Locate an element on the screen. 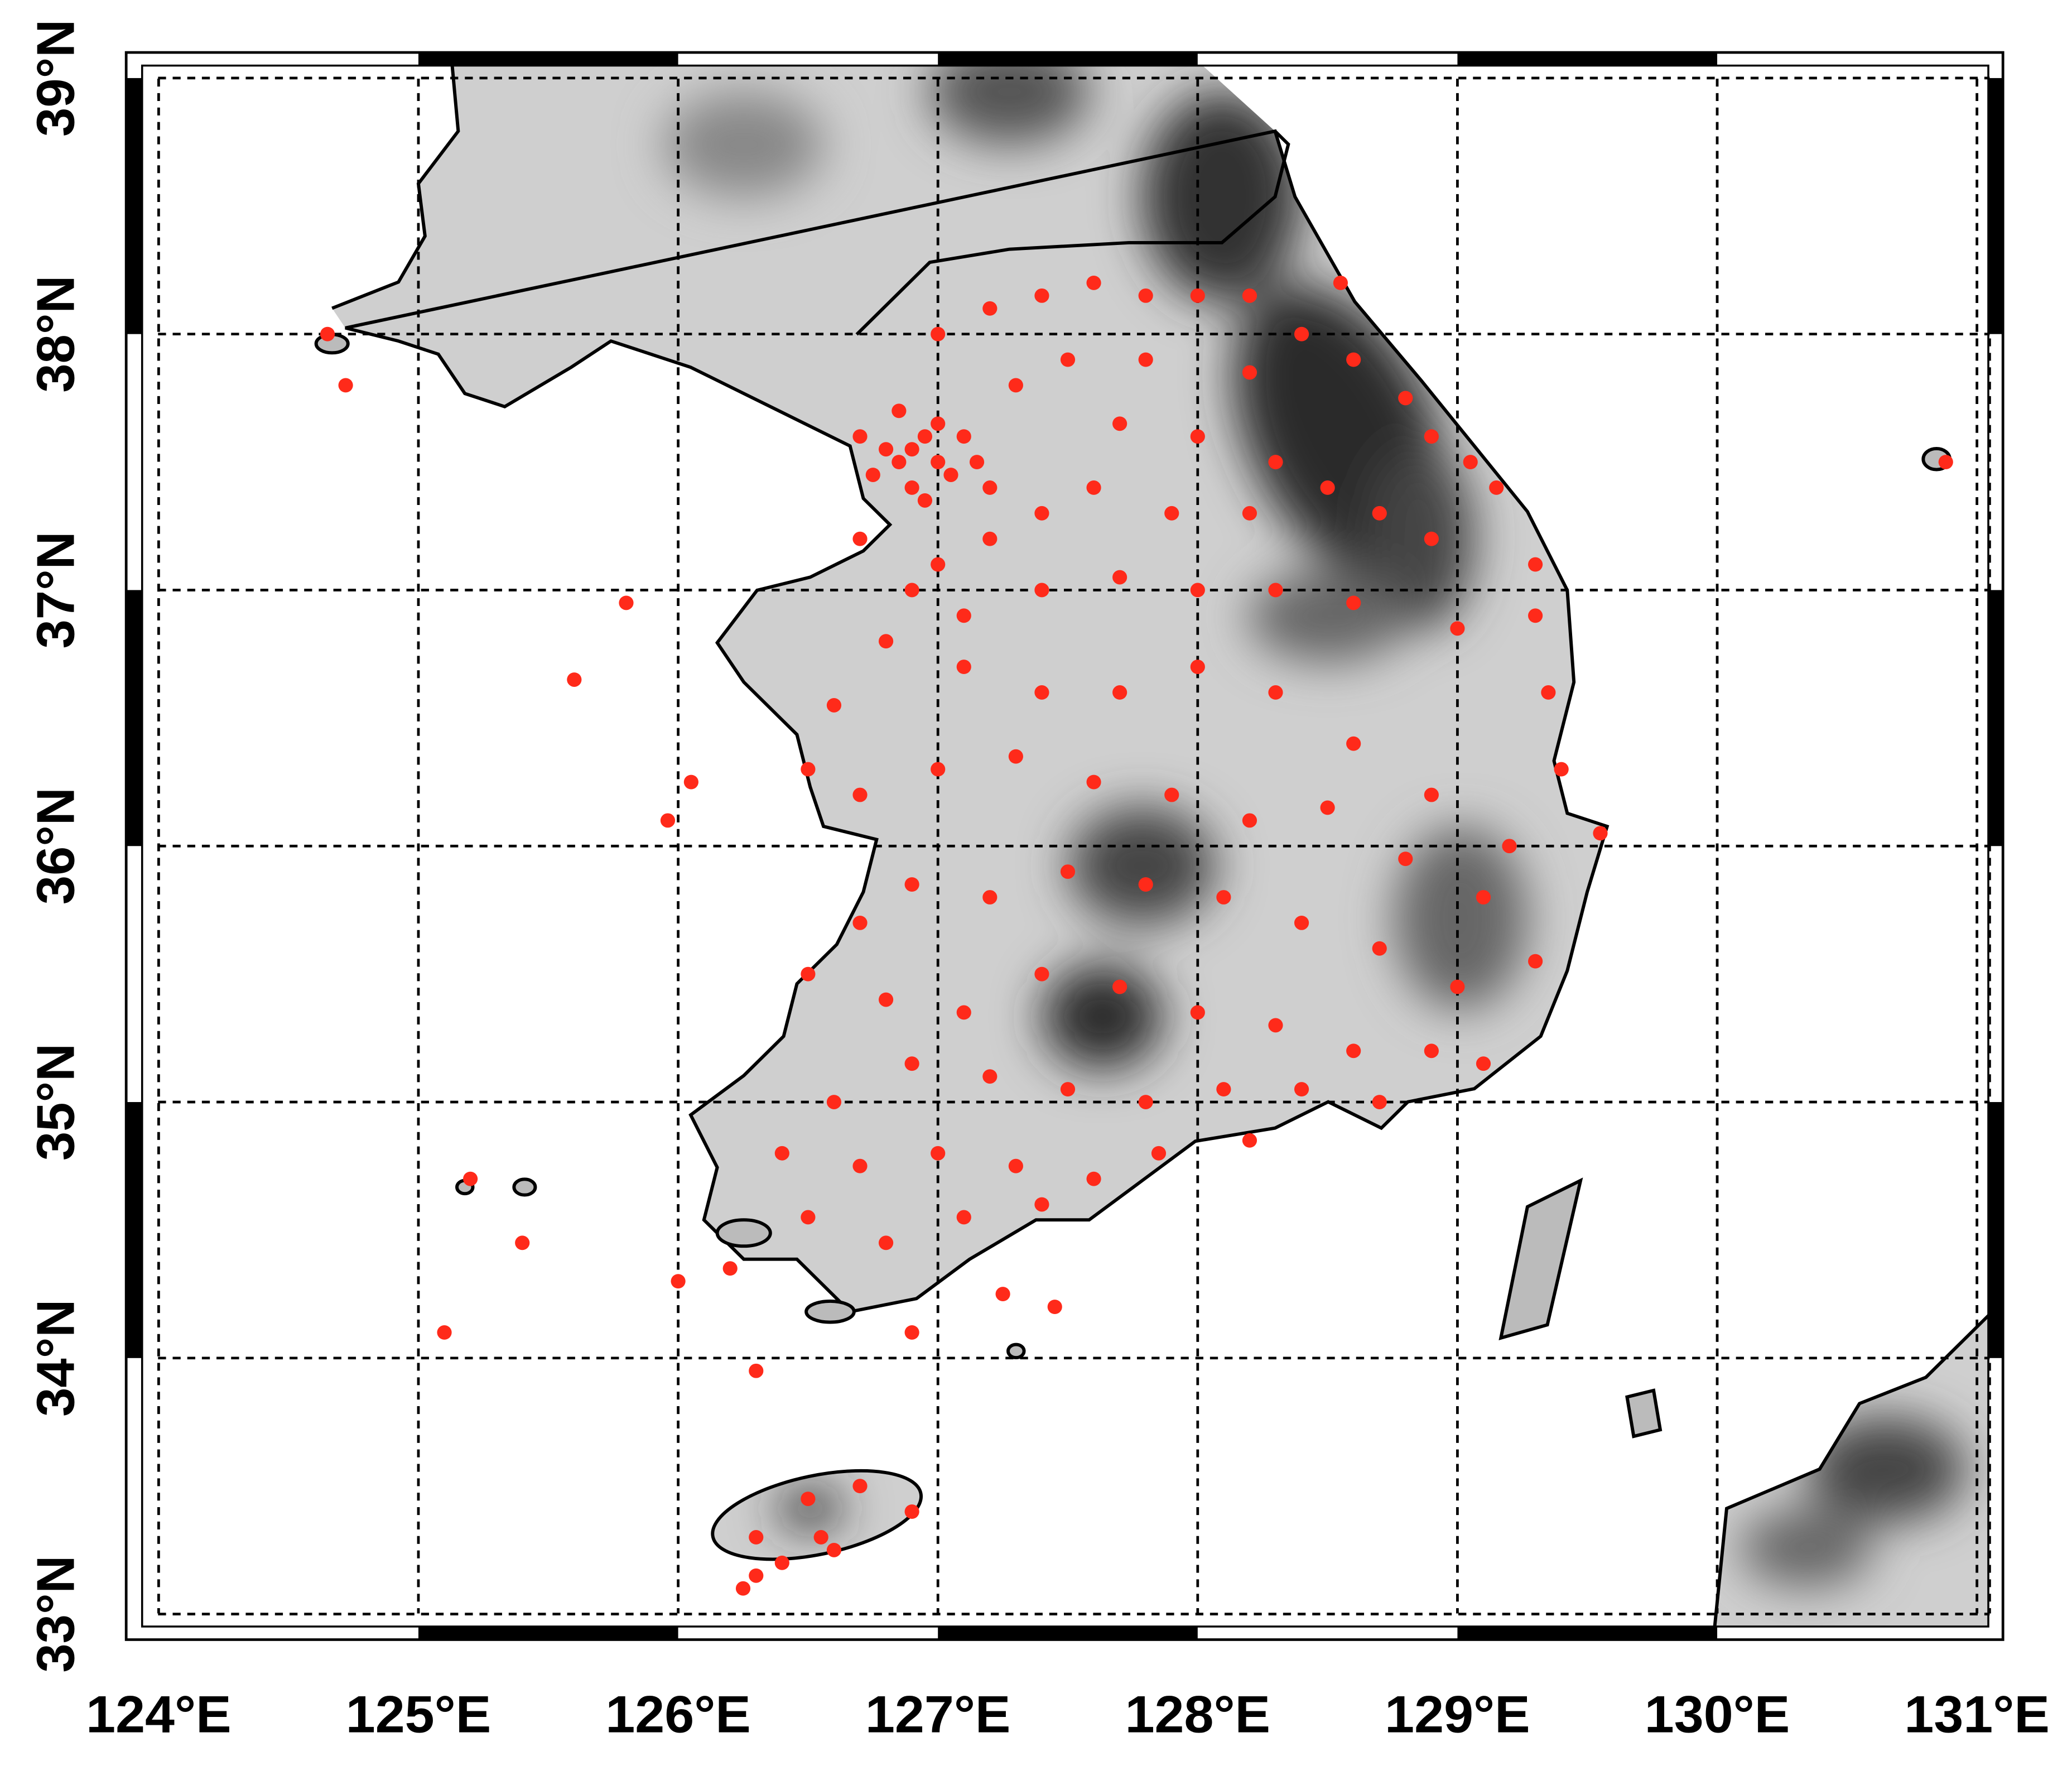  x-tick-label: 127°E is located at coordinates (937, 1715).